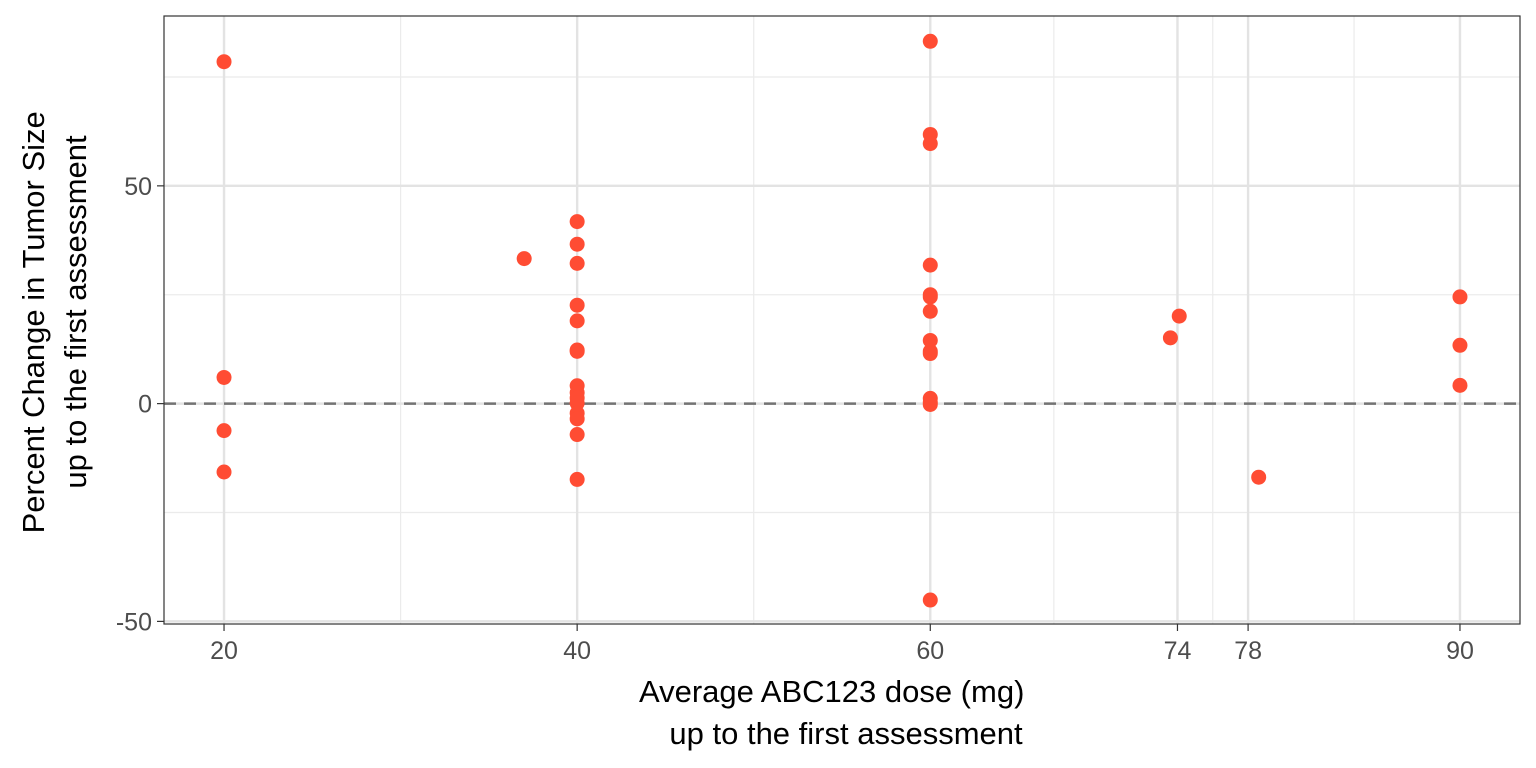  What do you see at coordinates (577, 651) in the screenshot?
I see `x-tick-label: 40` at bounding box center [577, 651].